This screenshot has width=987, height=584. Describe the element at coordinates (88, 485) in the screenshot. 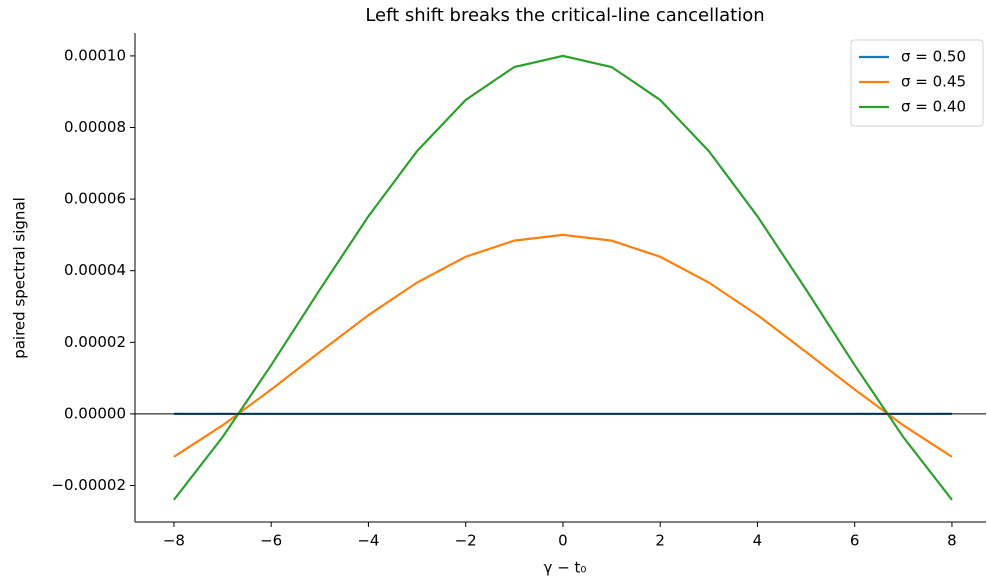

I see `y-tick-label: −0.00002` at that location.